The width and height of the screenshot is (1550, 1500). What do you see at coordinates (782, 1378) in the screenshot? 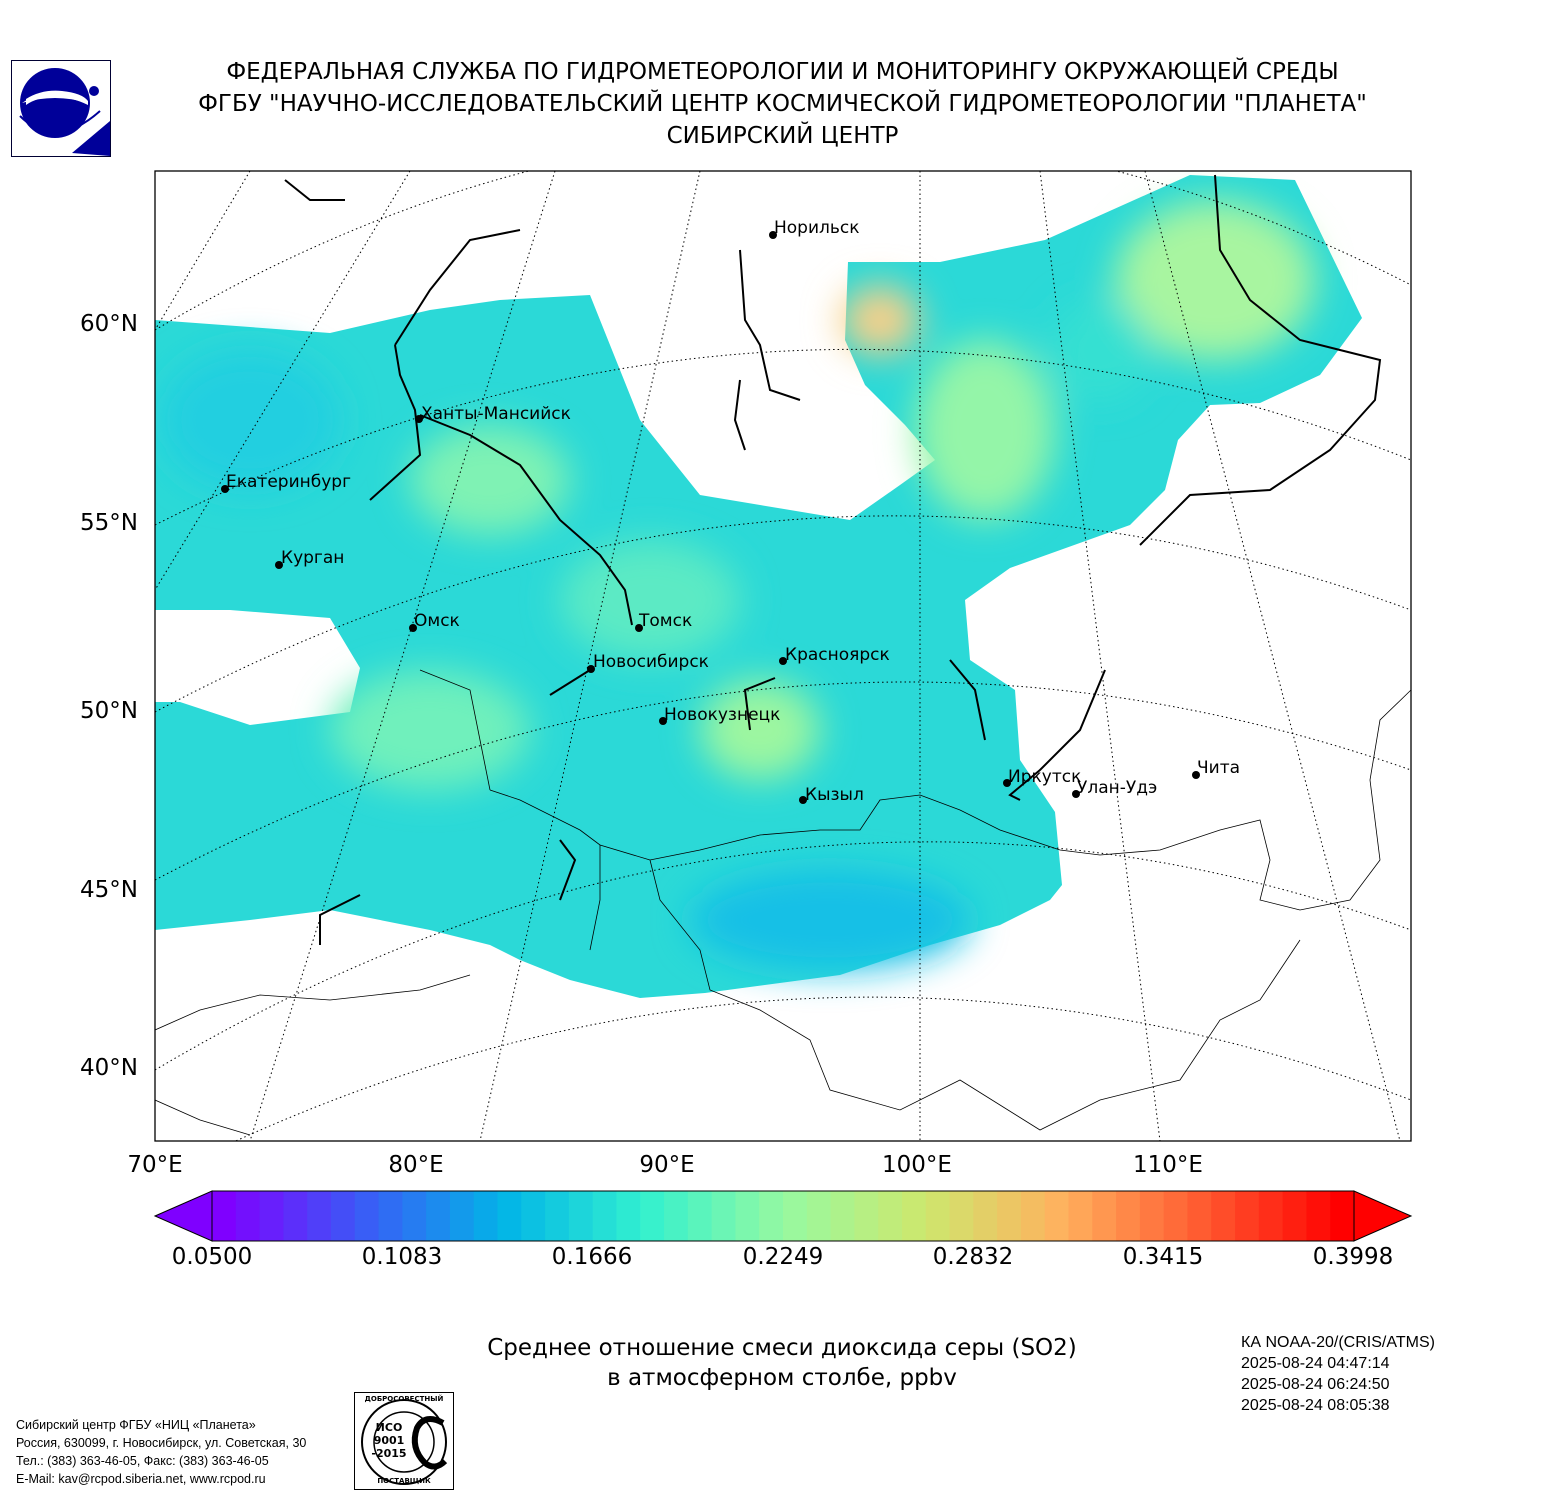
I see `product-title-line-2: в атмосферном столбе, ppbv` at bounding box center [782, 1378].